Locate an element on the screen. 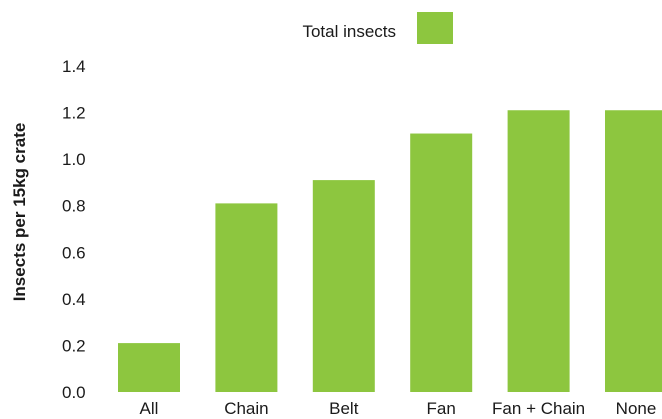 This screenshot has height=419, width=662. y-tick-label: 1.4 is located at coordinates (74, 66).